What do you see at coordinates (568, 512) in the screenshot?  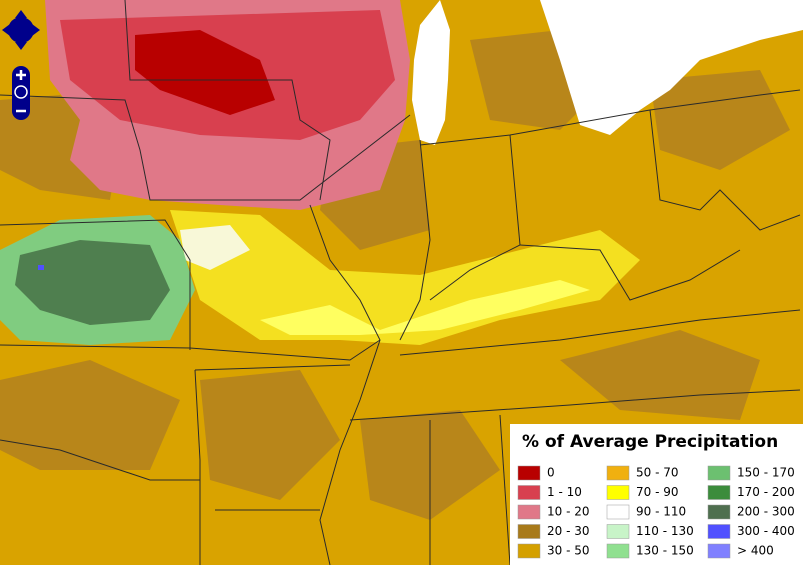 I see `legend-label: 10 - 20` at bounding box center [568, 512].